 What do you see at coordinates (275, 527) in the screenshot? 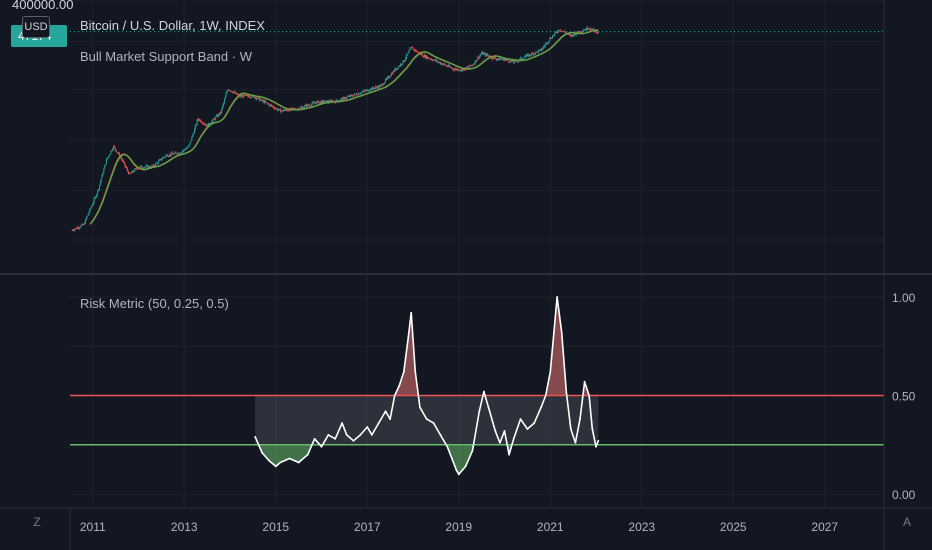
I see `time-tick-label: 2015` at bounding box center [275, 527].